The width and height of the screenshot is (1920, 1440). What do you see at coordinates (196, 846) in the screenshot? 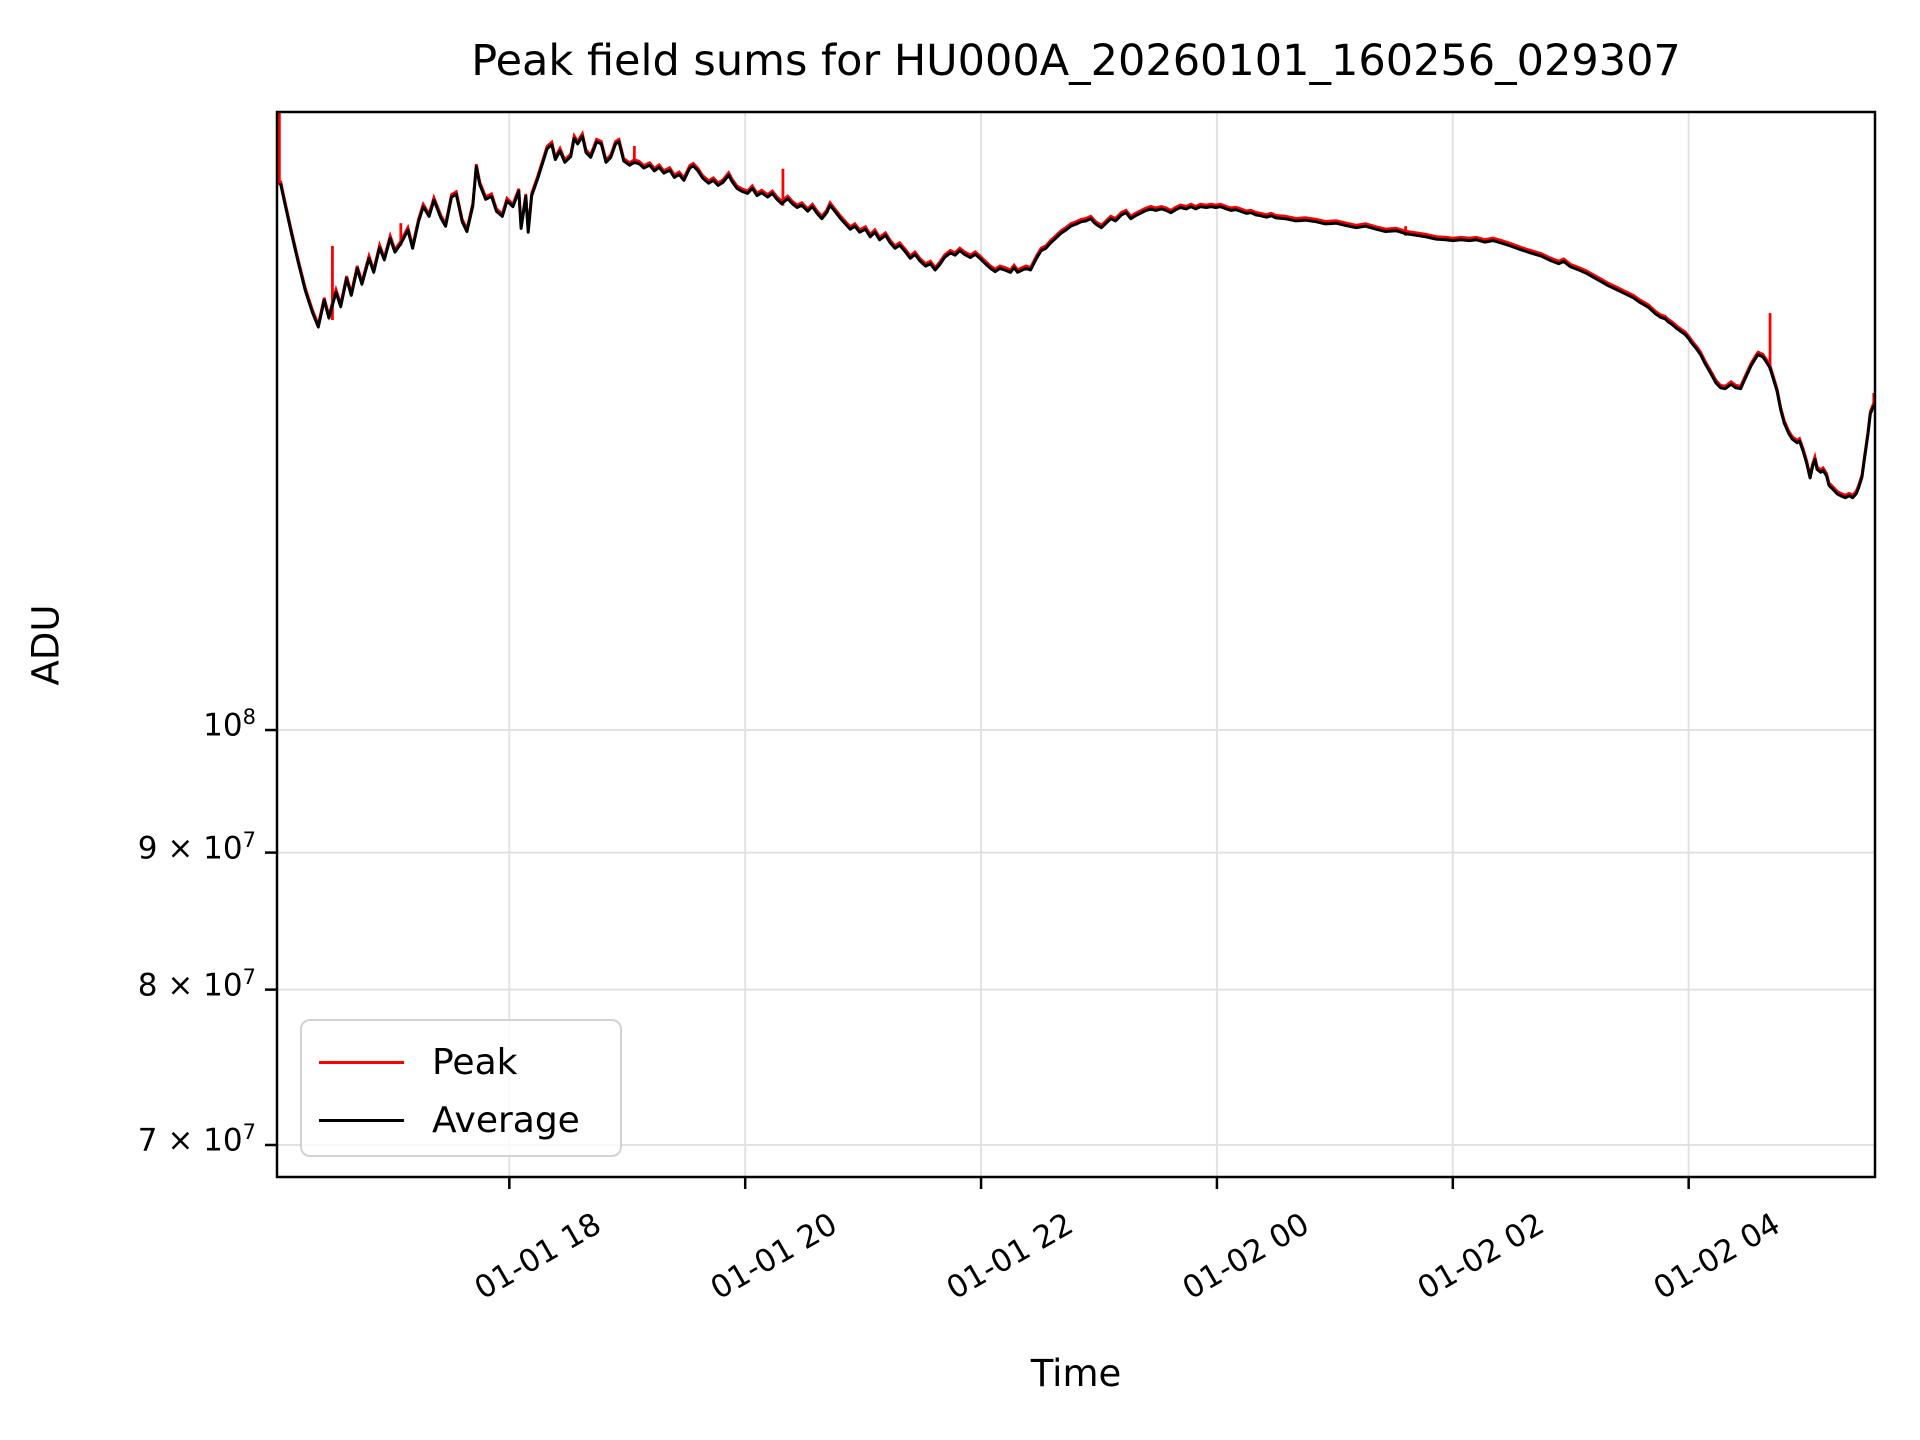
I see `y-tick-label: 9 × 107` at bounding box center [196, 846].